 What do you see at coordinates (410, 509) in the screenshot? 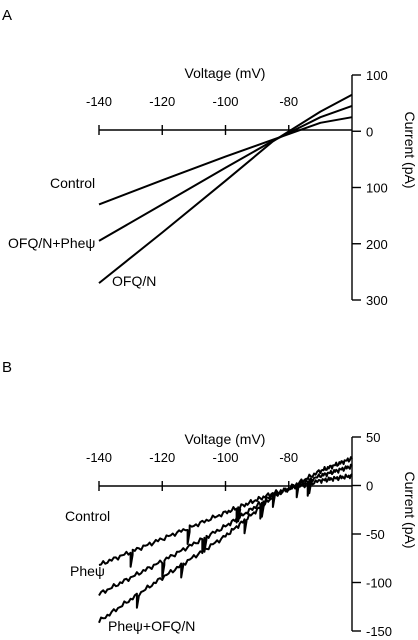
I see `y-axis-title-b: Current (pA)` at bounding box center [410, 509].